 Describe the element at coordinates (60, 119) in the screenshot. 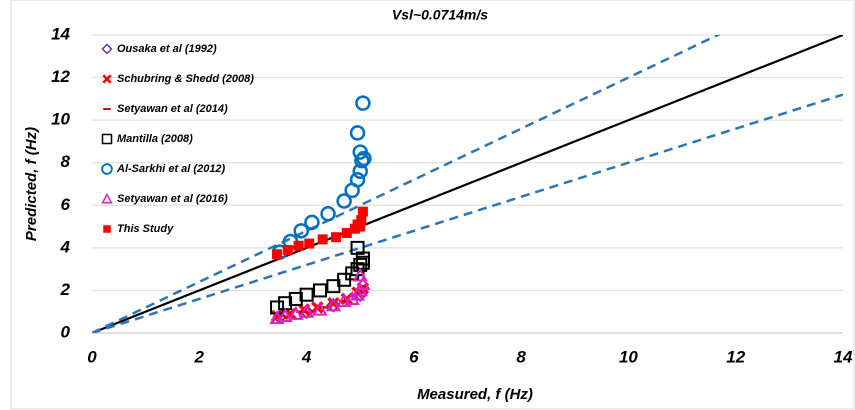

I see `y-tick-label: 10` at that location.